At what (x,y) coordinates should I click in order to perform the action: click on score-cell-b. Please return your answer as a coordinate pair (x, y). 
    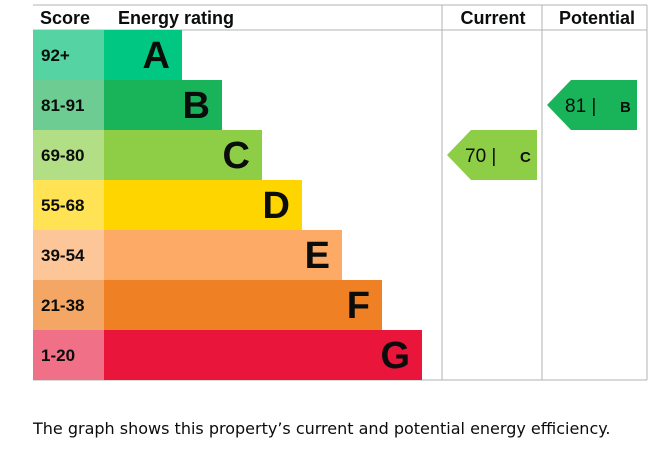
    Looking at the image, I should click on (68, 105).